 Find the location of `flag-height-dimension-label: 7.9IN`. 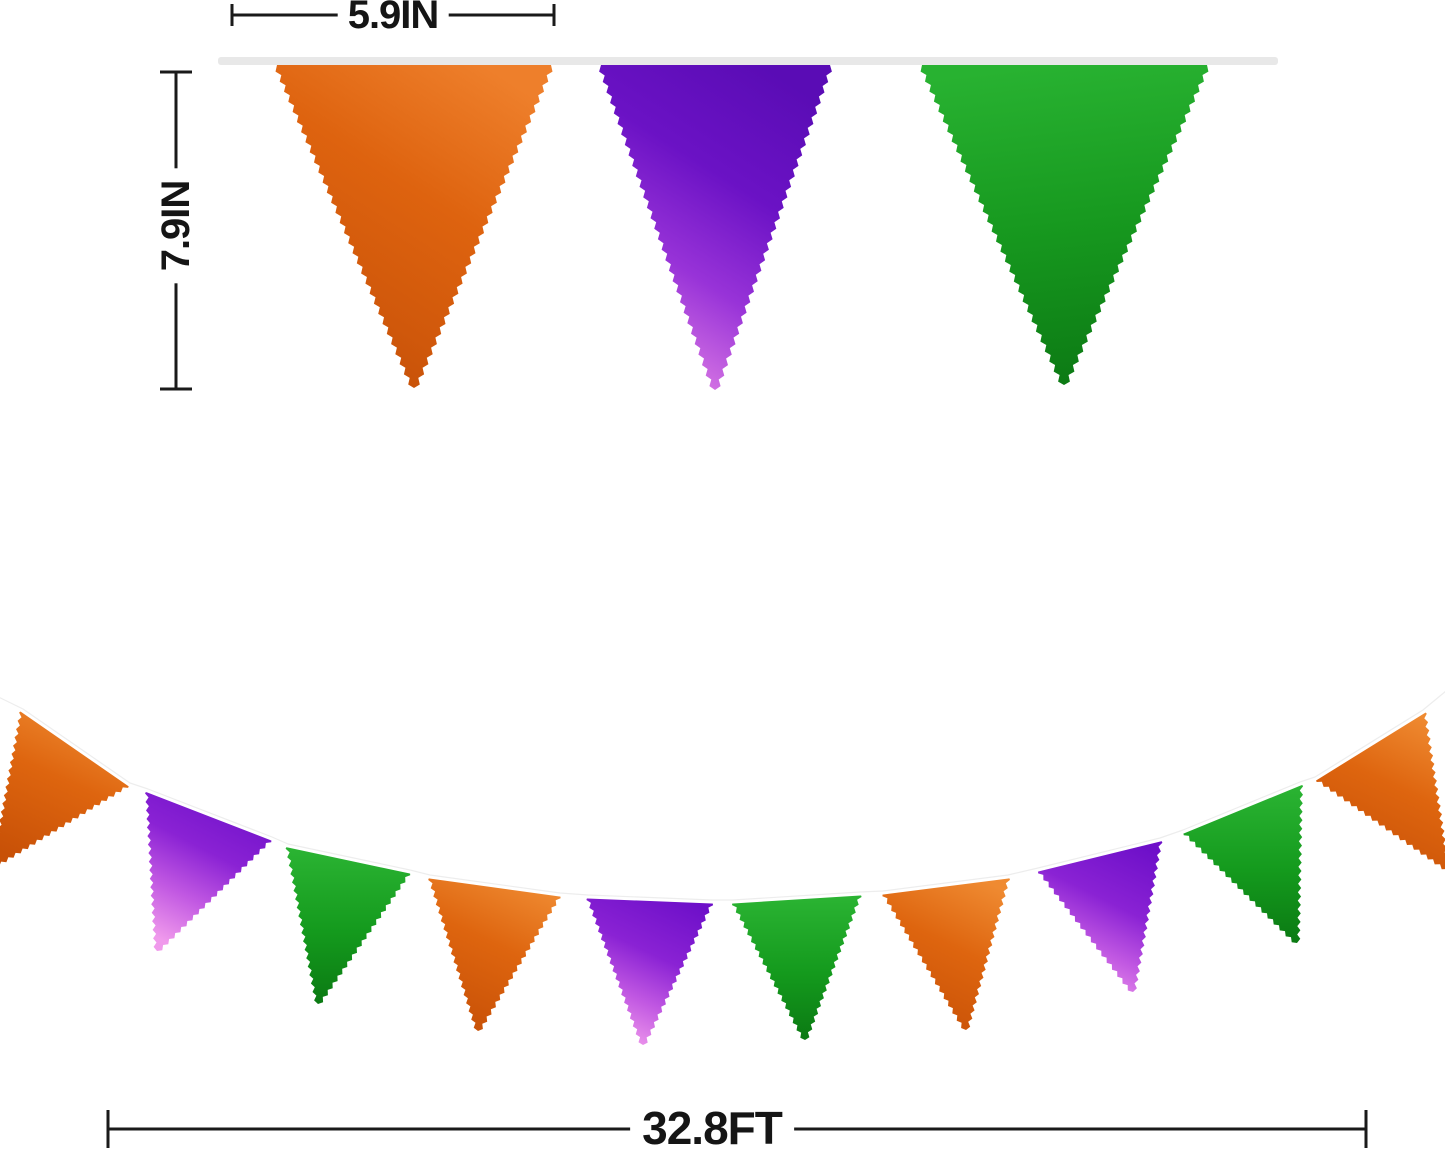

flag-height-dimension-label: 7.9IN is located at coordinates (176, 226).